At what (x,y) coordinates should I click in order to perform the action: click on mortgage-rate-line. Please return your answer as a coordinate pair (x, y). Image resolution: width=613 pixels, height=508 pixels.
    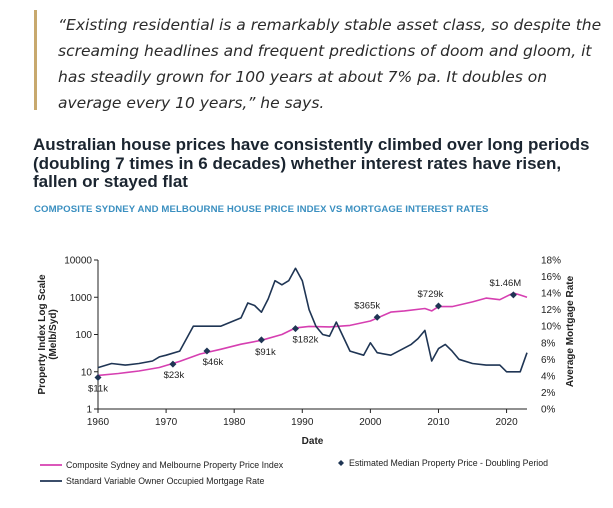
    Looking at the image, I should click on (312, 320).